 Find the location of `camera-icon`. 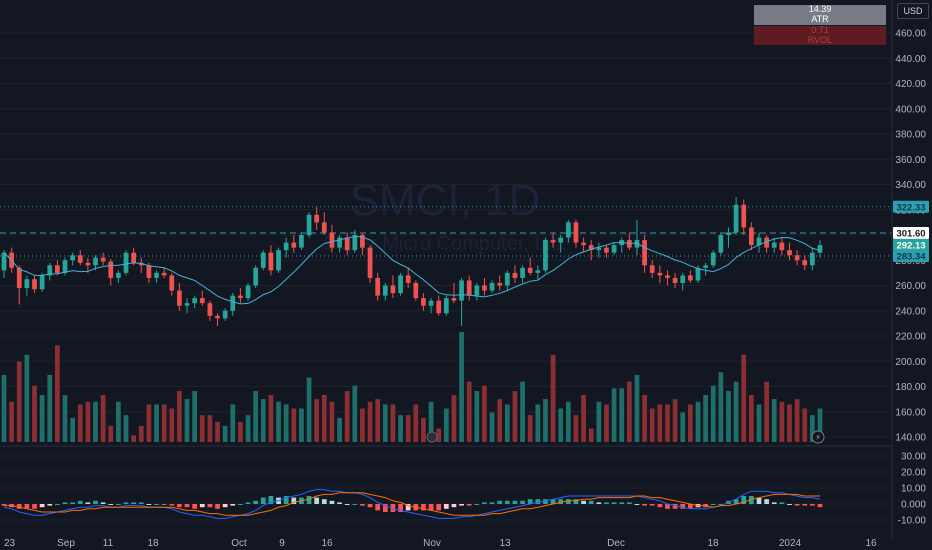

camera-icon is located at coordinates (432, 437).